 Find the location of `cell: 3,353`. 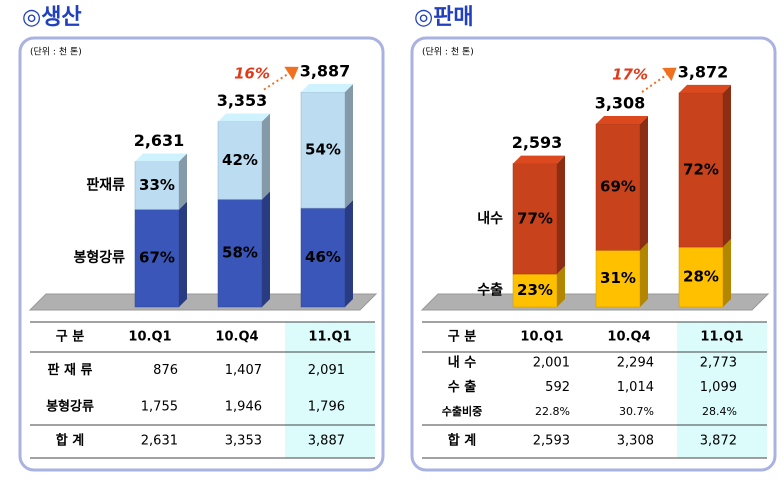

cell: 3,353 is located at coordinates (243, 441).